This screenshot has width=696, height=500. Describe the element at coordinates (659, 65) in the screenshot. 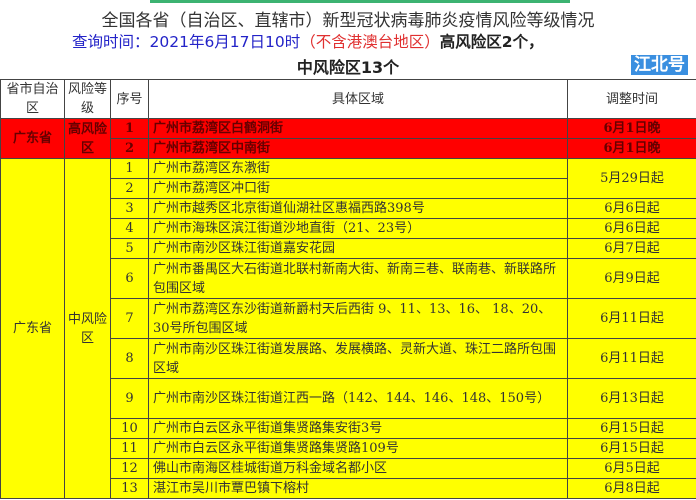

I see `watermark: 江北号` at that location.